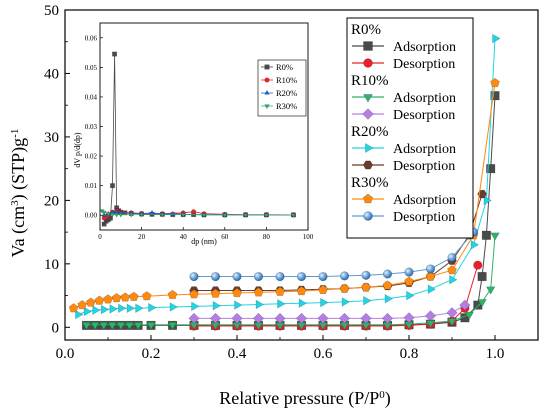 This screenshot has width=550, height=412. What do you see at coordinates (286, 93) in the screenshot?
I see `inset-legend-label: R20%` at bounding box center [286, 93].